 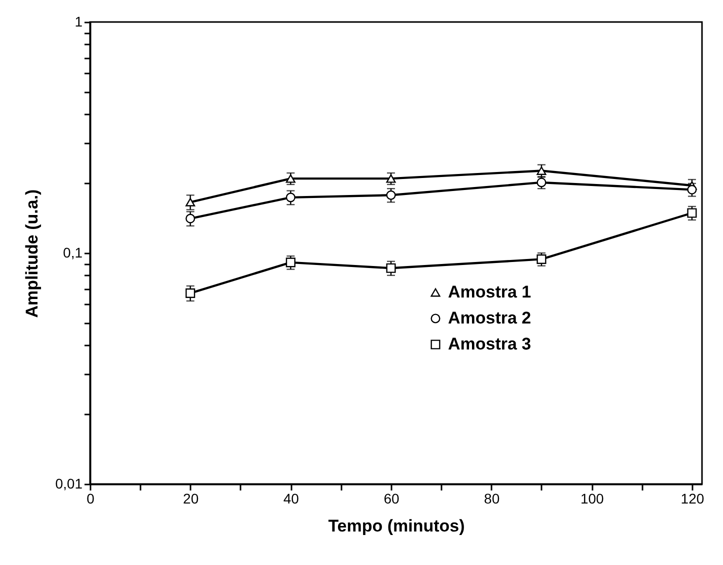 I want to click on x-tick-label: 0, so click(x=90, y=498).